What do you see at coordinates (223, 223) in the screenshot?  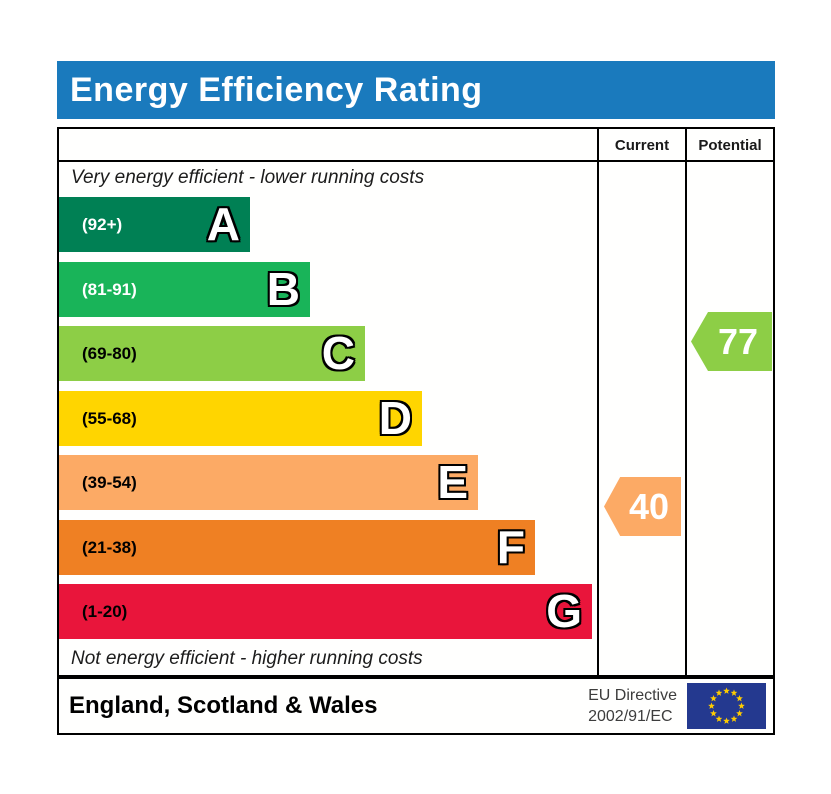 I see `band-letter: A` at bounding box center [223, 223].